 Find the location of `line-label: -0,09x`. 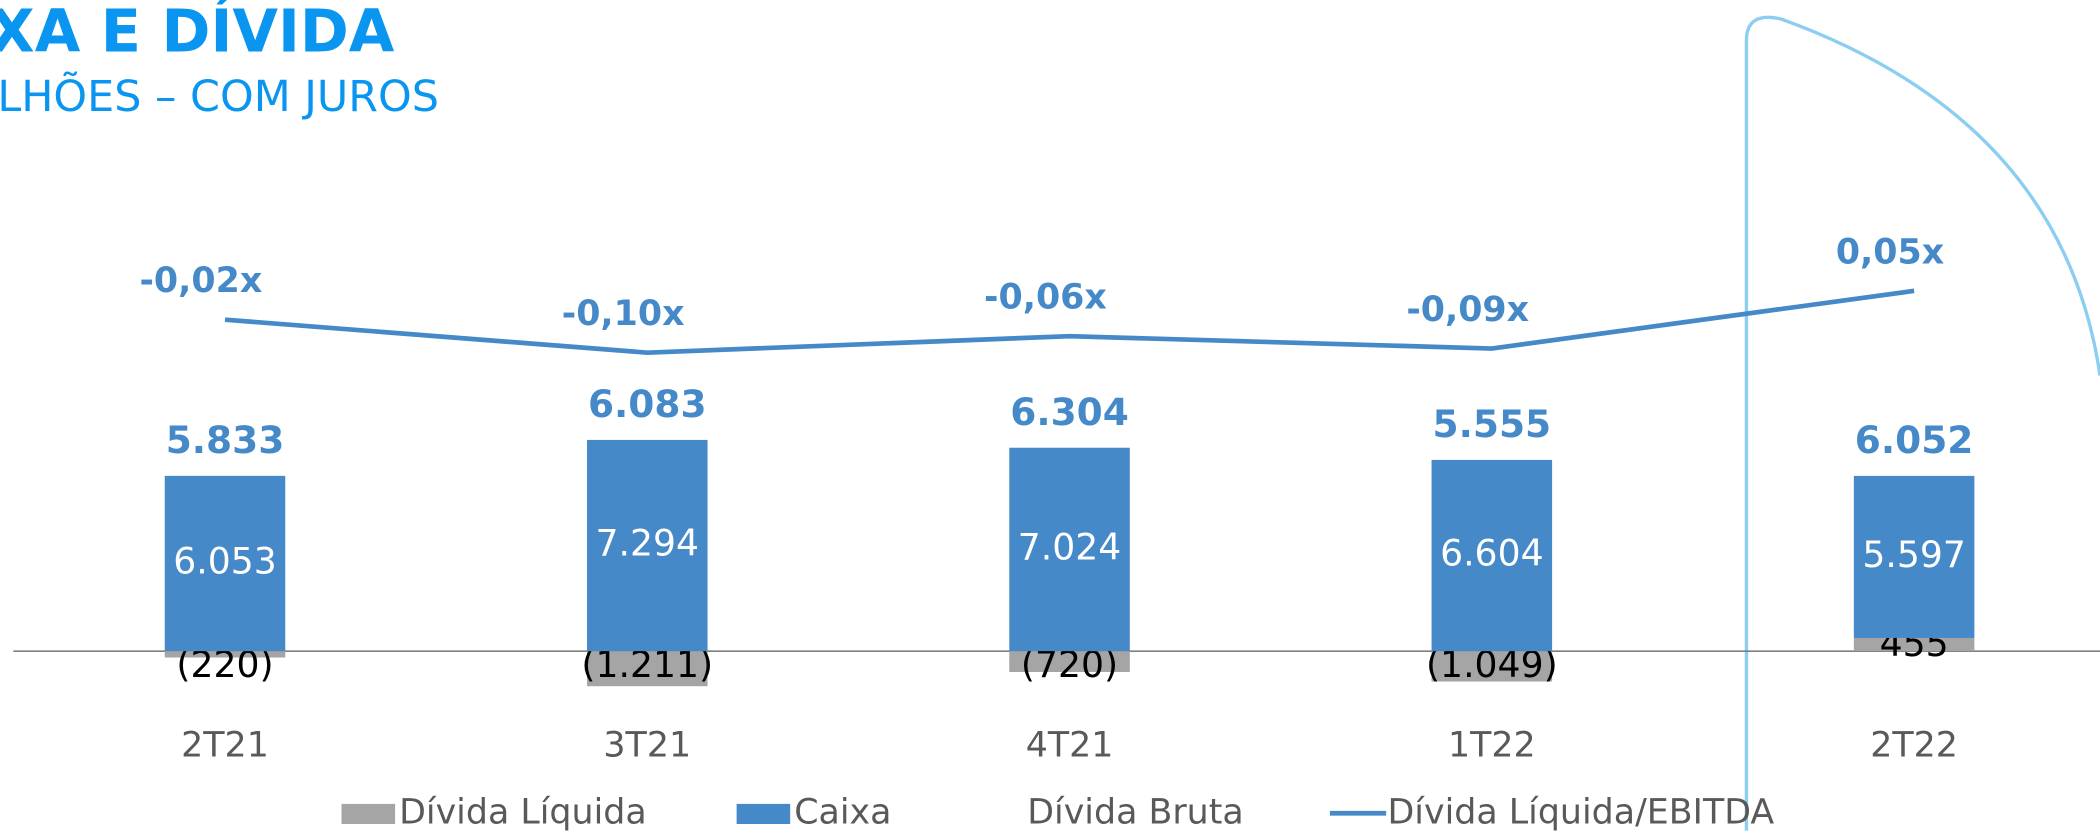

line-label: -0,09x is located at coordinates (1467, 310).